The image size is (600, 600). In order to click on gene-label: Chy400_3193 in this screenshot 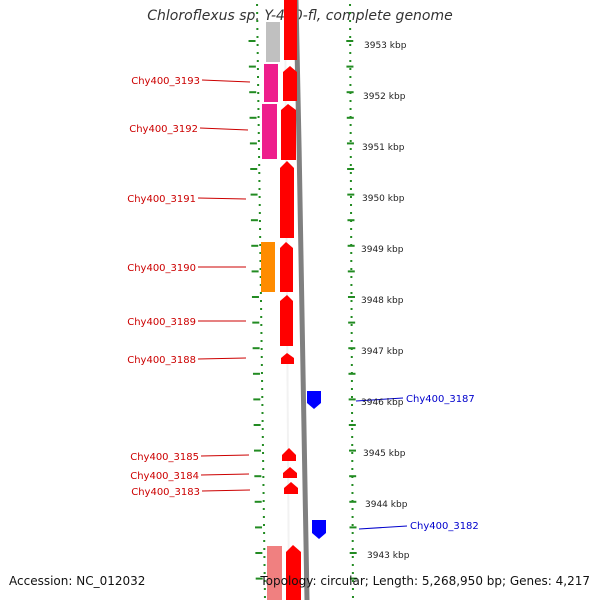, I will do `click(165, 81)`.